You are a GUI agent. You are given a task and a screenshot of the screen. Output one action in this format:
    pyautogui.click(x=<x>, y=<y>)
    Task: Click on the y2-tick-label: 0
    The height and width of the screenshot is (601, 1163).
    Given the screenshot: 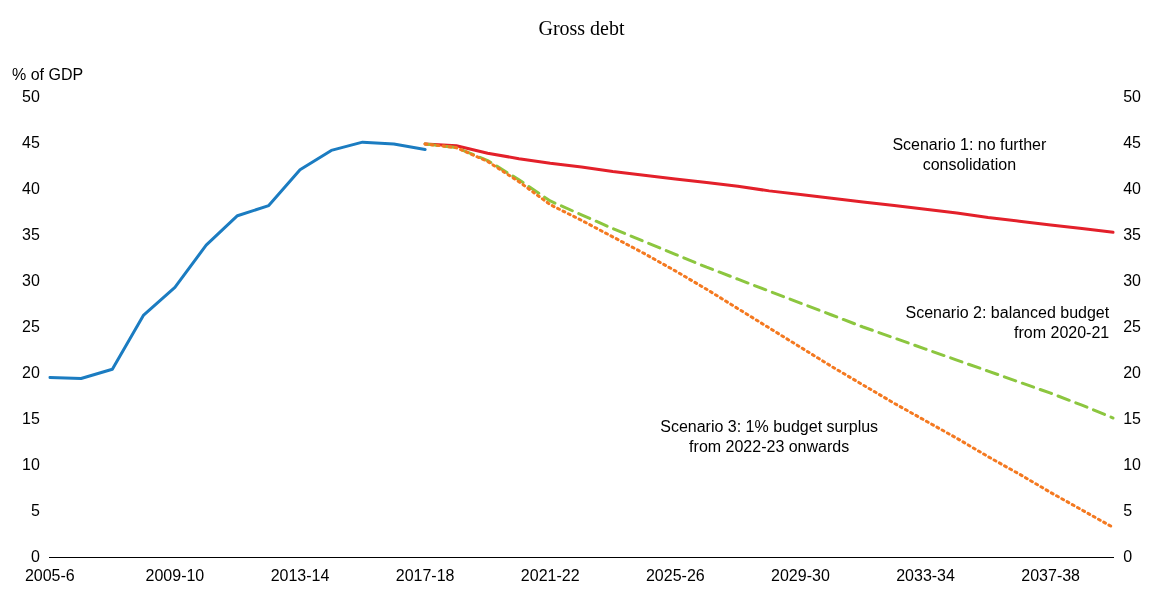 What is the action you would take?
    pyautogui.click(x=1128, y=557)
    